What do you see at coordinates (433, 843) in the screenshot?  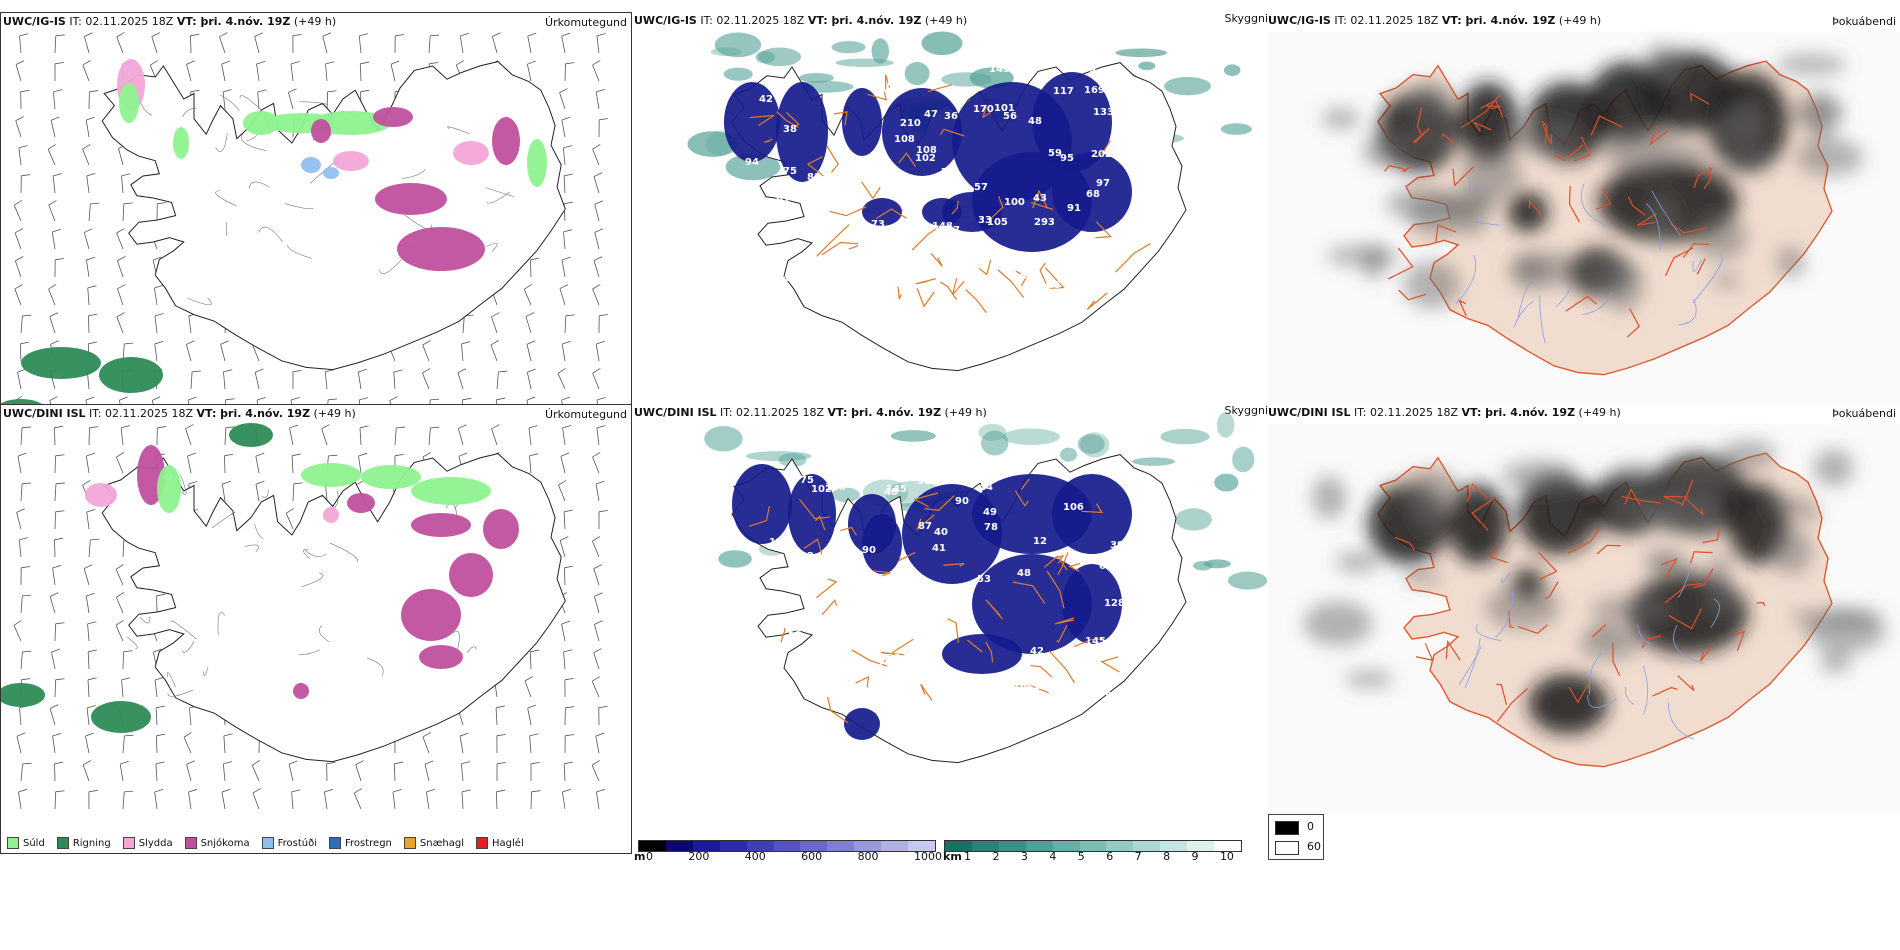 I see `legend-item-snaehagl: Snæhagl` at bounding box center [433, 843].